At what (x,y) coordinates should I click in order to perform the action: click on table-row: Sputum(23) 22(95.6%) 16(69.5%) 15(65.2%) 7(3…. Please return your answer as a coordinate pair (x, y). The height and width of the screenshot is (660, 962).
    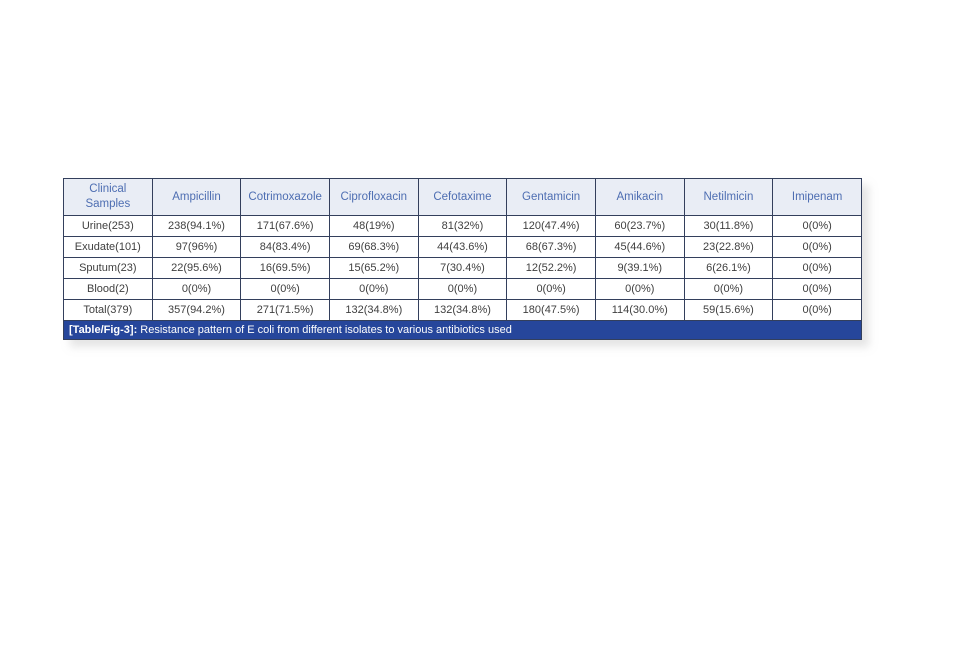
    Looking at the image, I should click on (462, 268).